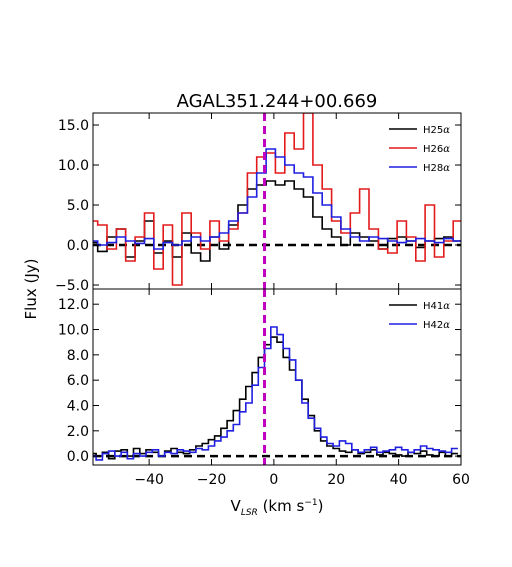  What do you see at coordinates (78, 206) in the screenshot?
I see `top-y-tick-label: 5.0` at bounding box center [78, 206].